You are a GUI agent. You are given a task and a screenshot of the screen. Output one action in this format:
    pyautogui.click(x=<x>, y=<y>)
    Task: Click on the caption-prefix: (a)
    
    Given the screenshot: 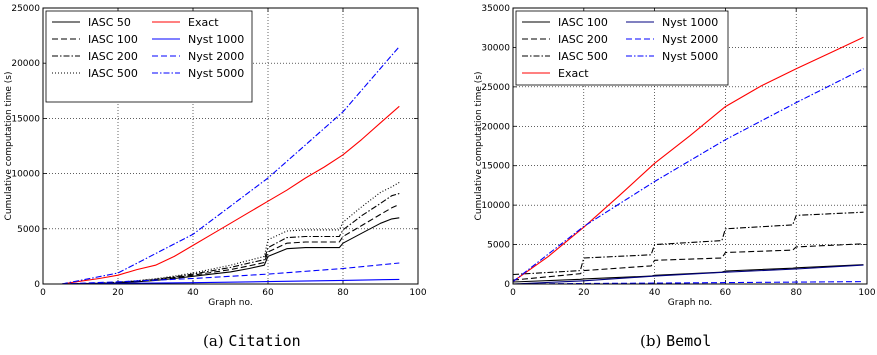 What is the action you would take?
    pyautogui.click(x=215, y=341)
    